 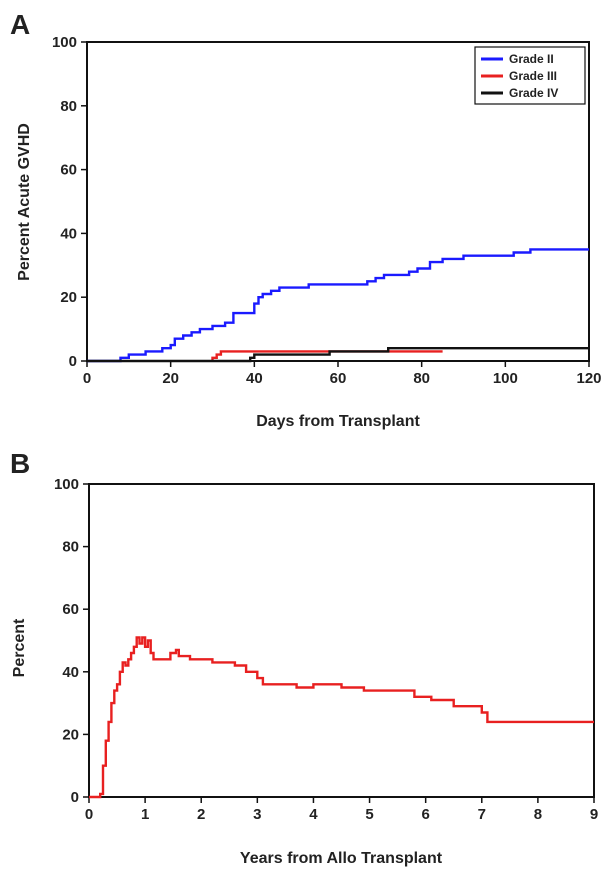 What do you see at coordinates (341, 858) in the screenshot?
I see `panel-b-x-axis-title: Years from Allo Transplant` at bounding box center [341, 858].